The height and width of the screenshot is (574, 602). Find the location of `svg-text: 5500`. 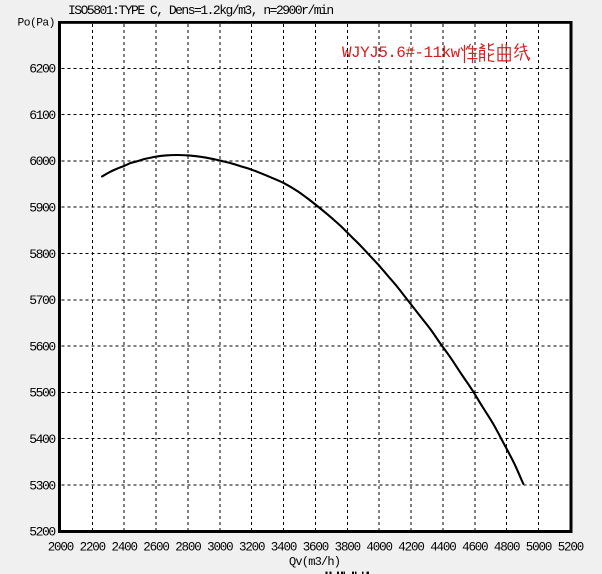

svg-text: 5500 is located at coordinates (42, 393).